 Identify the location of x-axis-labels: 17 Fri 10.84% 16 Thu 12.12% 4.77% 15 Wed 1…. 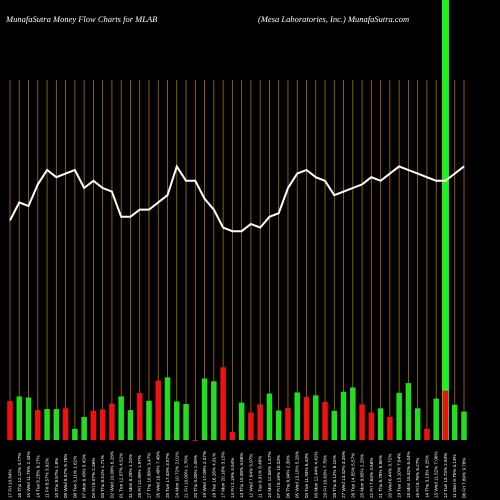
(237, 474).